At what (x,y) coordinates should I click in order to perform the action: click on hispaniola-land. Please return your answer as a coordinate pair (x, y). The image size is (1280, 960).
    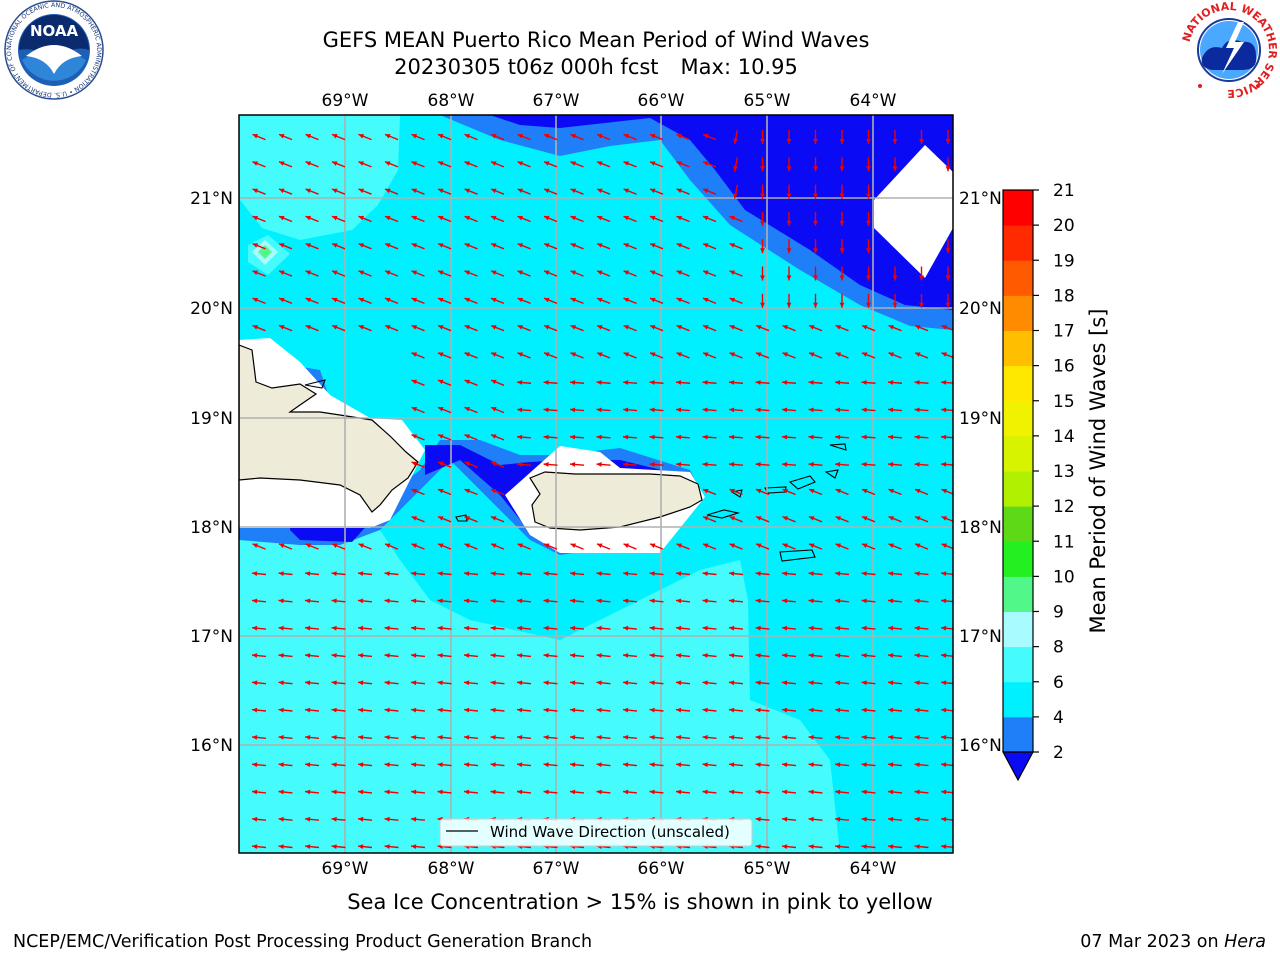
    Looking at the image, I should click on (329, 428).